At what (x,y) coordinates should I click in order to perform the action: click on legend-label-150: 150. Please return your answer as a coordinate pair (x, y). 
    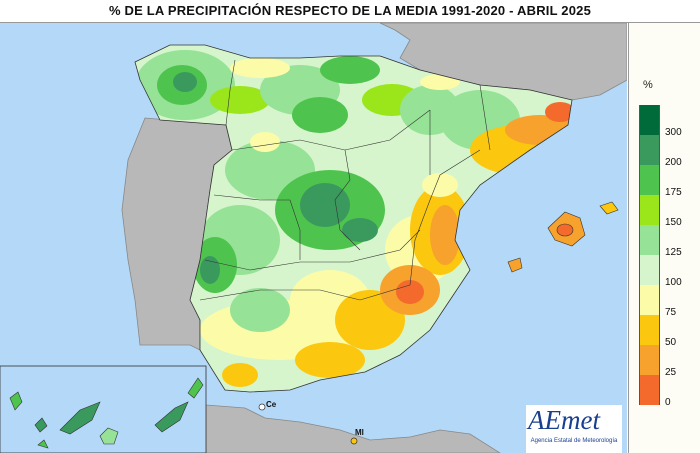
    Looking at the image, I should click on (673, 222).